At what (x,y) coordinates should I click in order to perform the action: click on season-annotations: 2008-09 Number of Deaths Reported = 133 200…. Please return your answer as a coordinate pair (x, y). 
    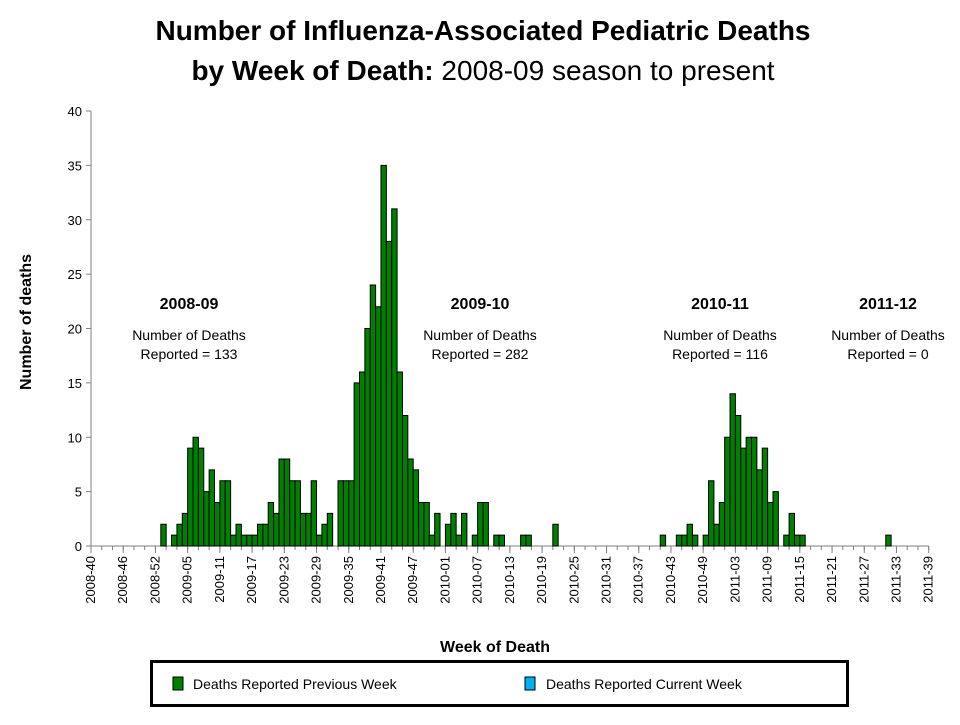
    Looking at the image, I should click on (538, 329).